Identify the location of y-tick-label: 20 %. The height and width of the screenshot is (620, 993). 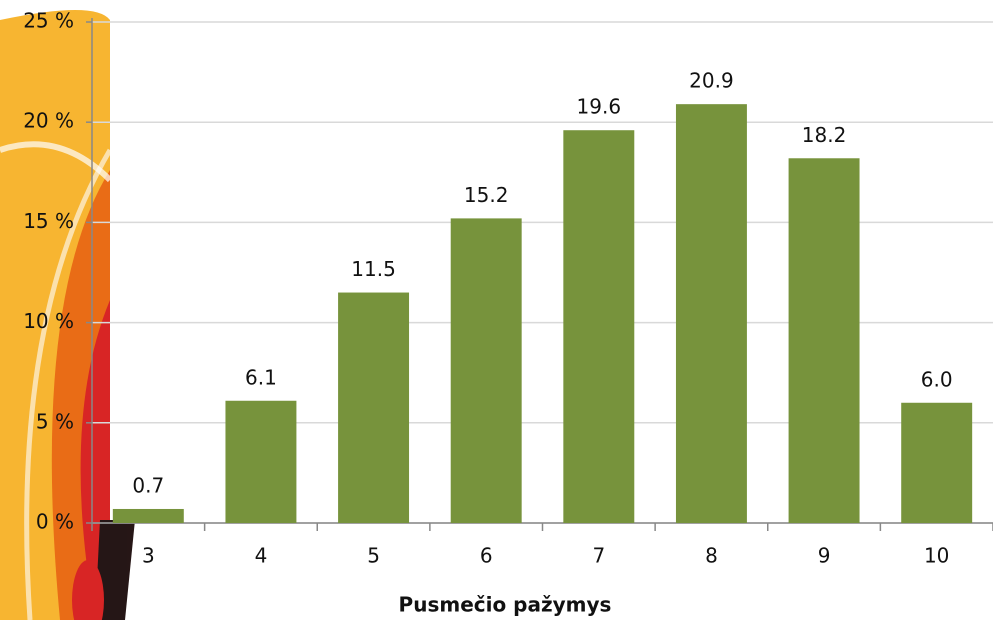
(48, 121).